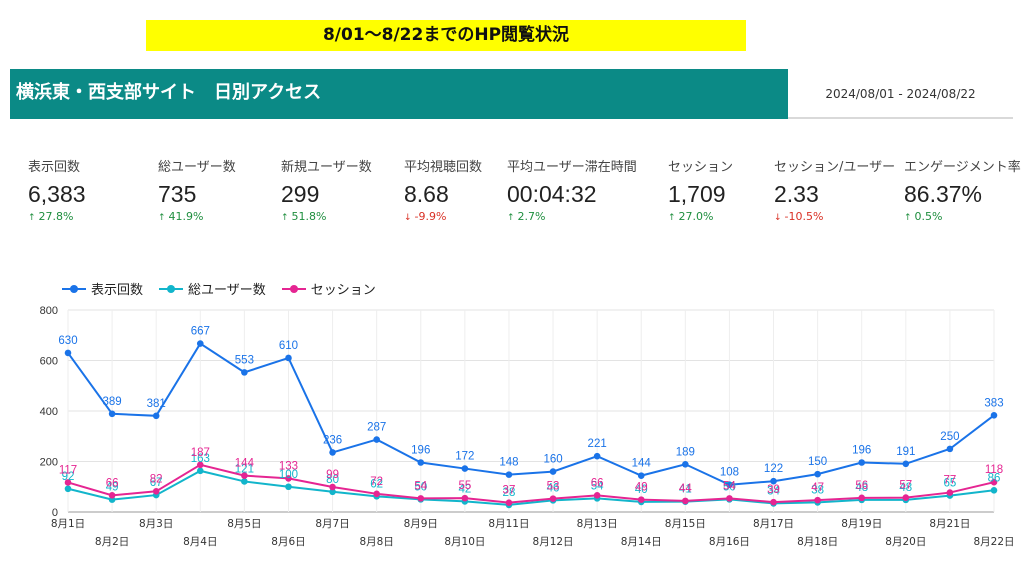 The height and width of the screenshot is (576, 1024). What do you see at coordinates (835, 167) in the screenshot?
I see `metric-label: セッション/ユーザー` at bounding box center [835, 167].